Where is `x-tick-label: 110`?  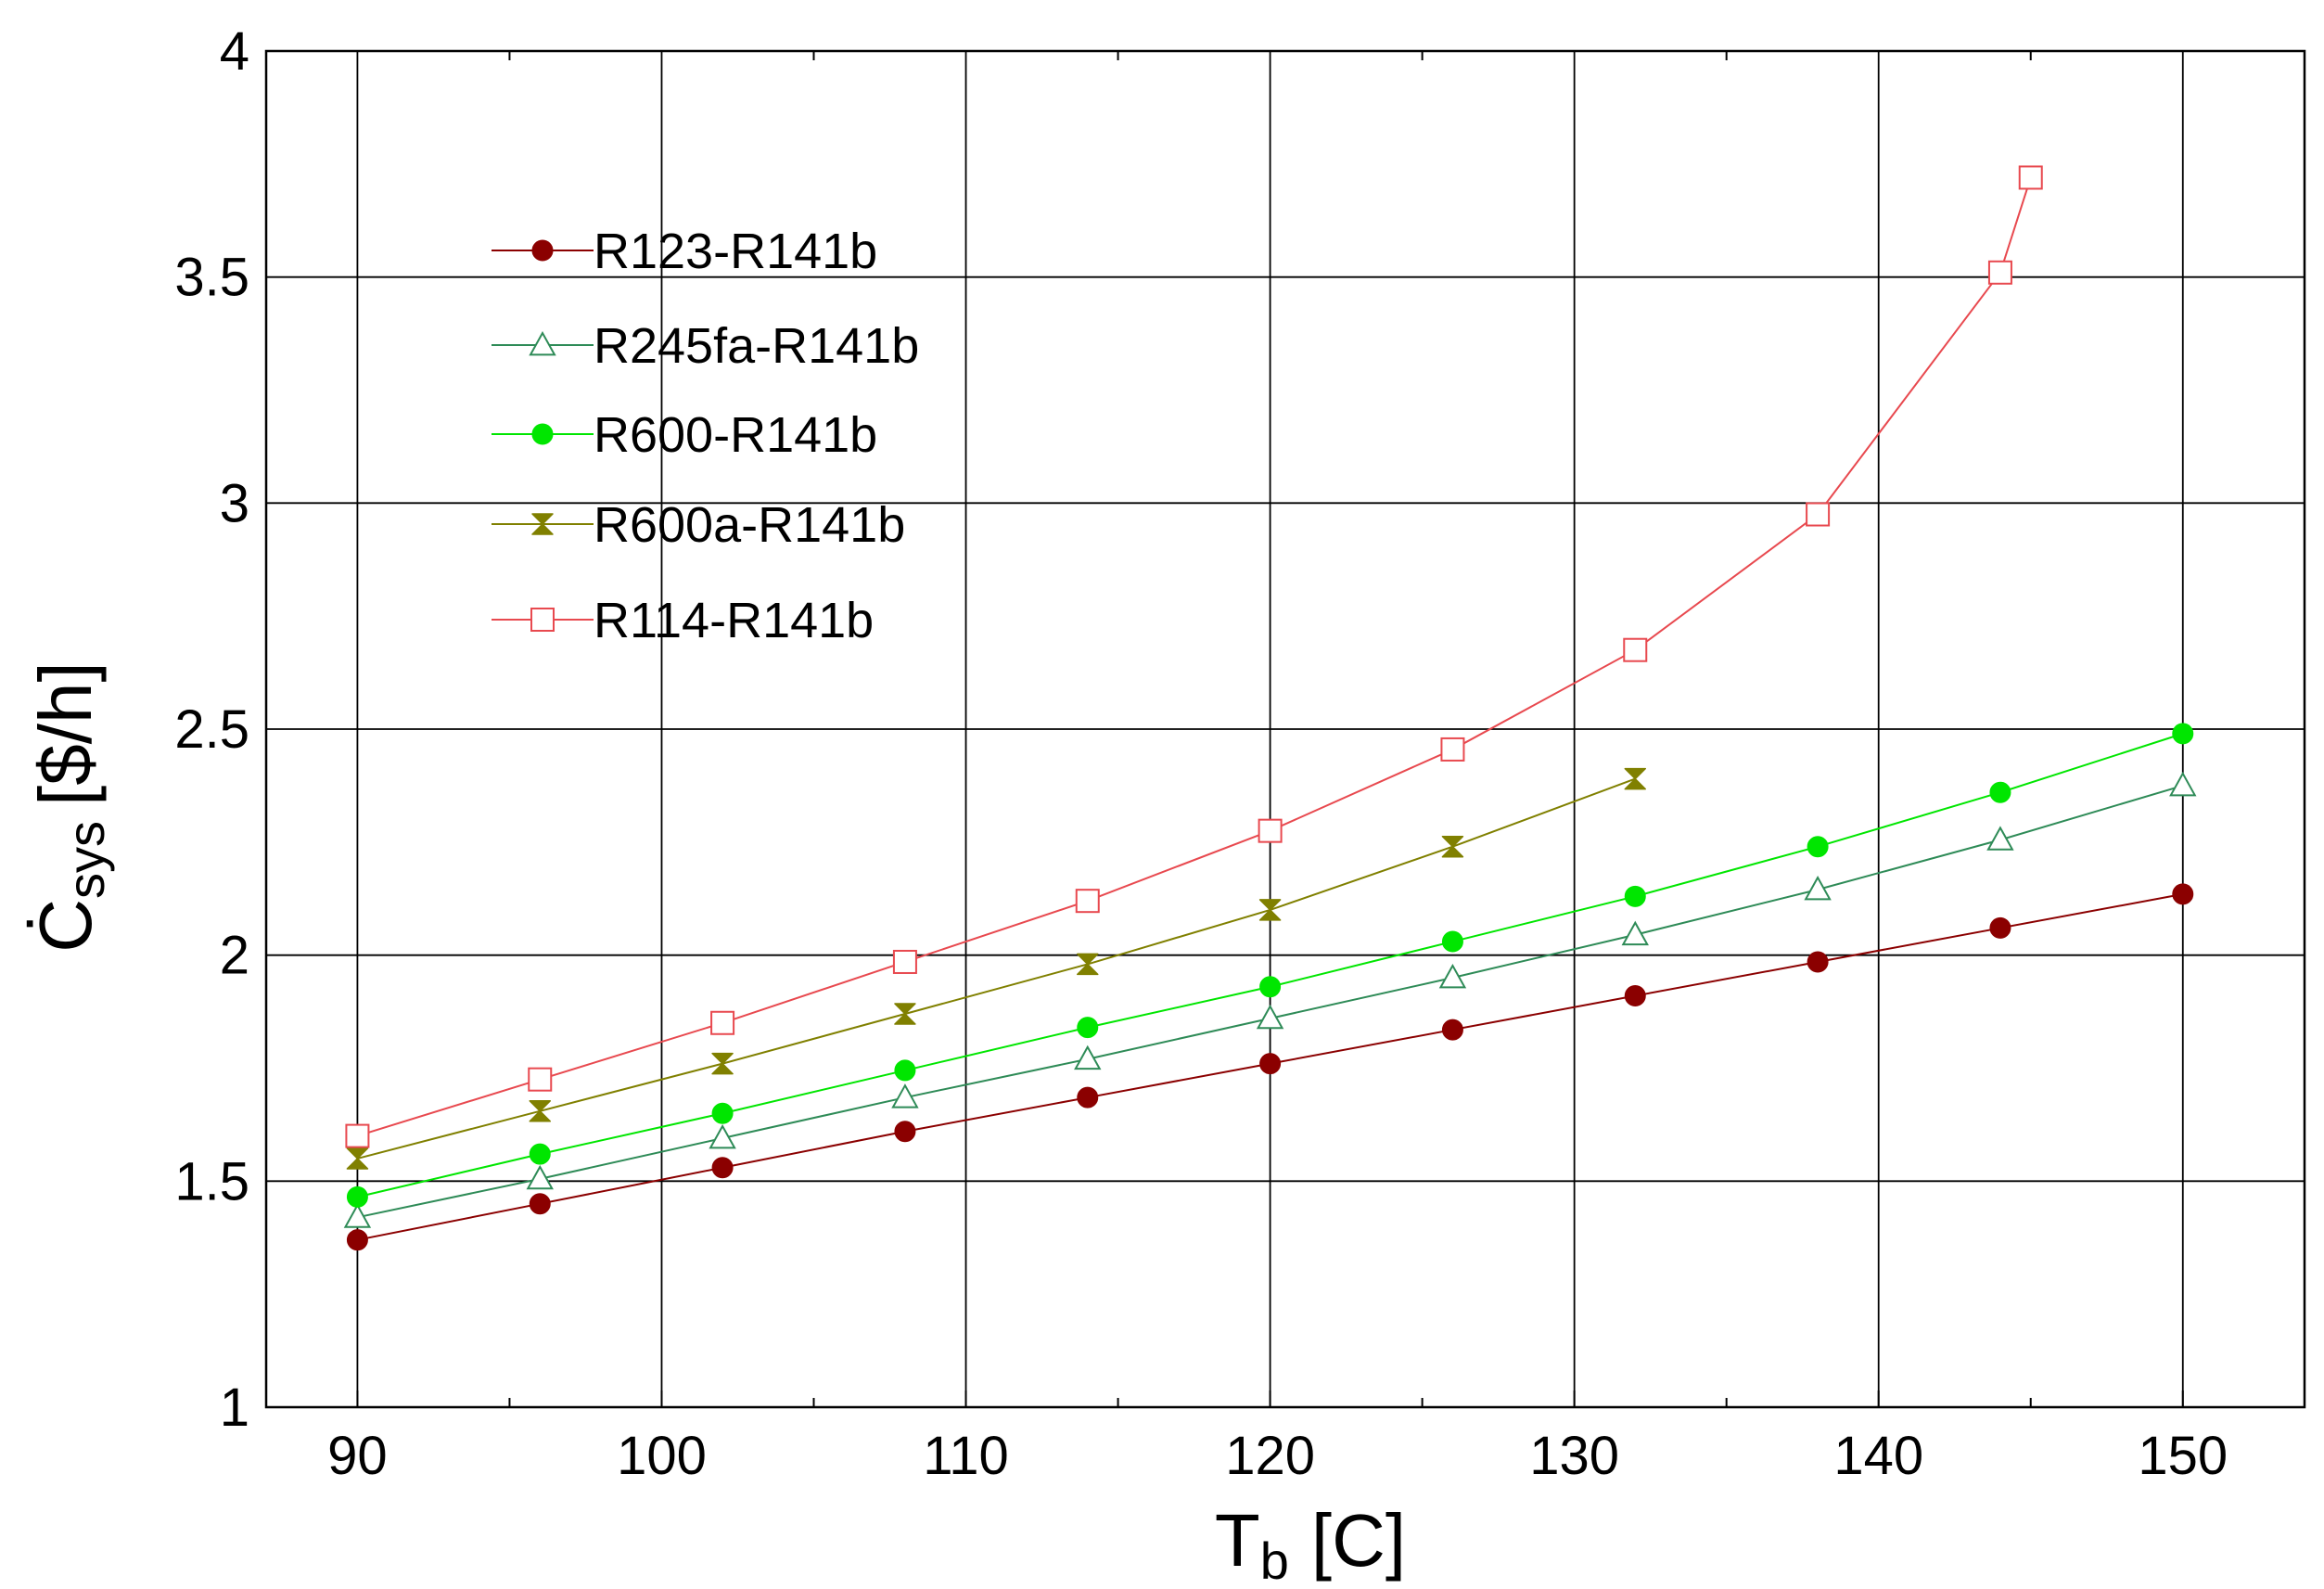
x-tick-label: 110 is located at coordinates (966, 1456).